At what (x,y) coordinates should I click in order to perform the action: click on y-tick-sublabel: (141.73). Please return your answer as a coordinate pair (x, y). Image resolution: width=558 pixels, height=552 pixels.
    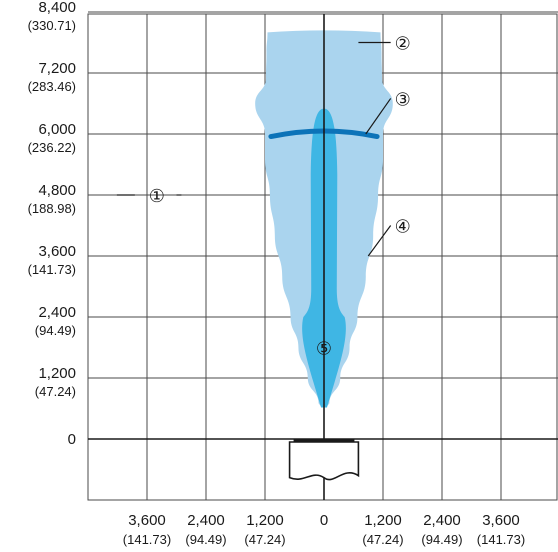
    Looking at the image, I should click on (52, 269).